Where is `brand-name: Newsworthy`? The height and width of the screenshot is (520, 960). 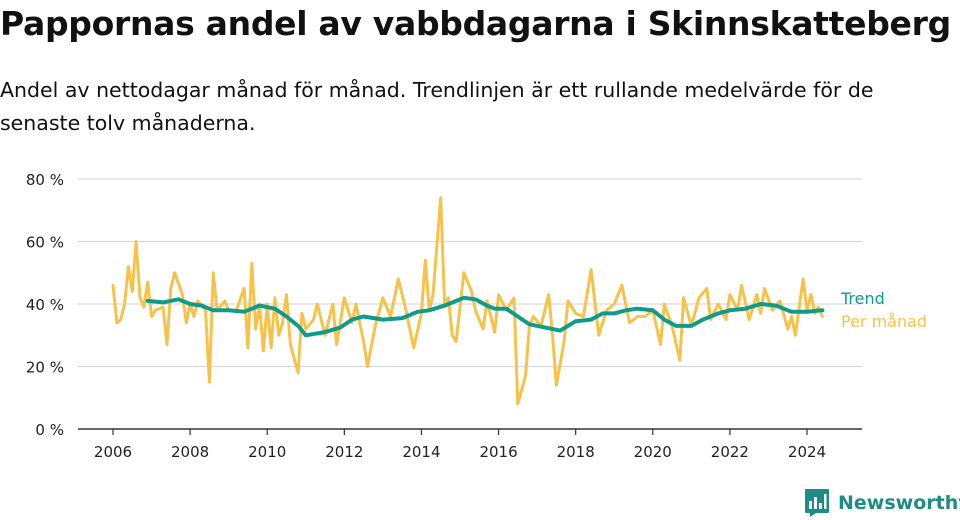 brand-name: Newsworthy is located at coordinates (899, 503).